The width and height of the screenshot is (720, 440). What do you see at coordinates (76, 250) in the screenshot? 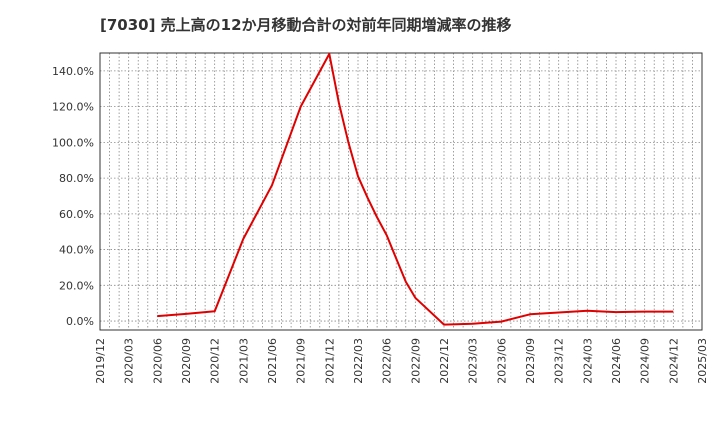
I see `y-tick-label: 40.0%` at bounding box center [76, 250].